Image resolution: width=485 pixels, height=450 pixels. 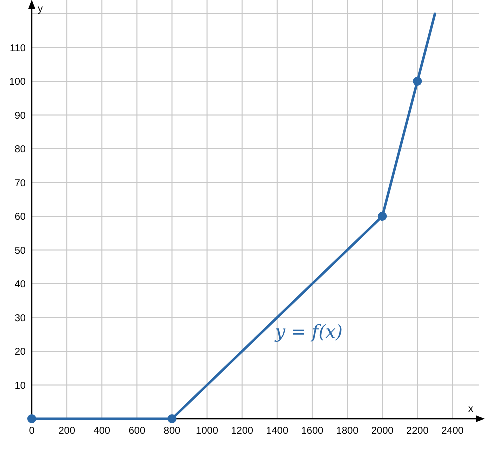 I want to click on x-tick-label: 0, so click(x=32, y=431).